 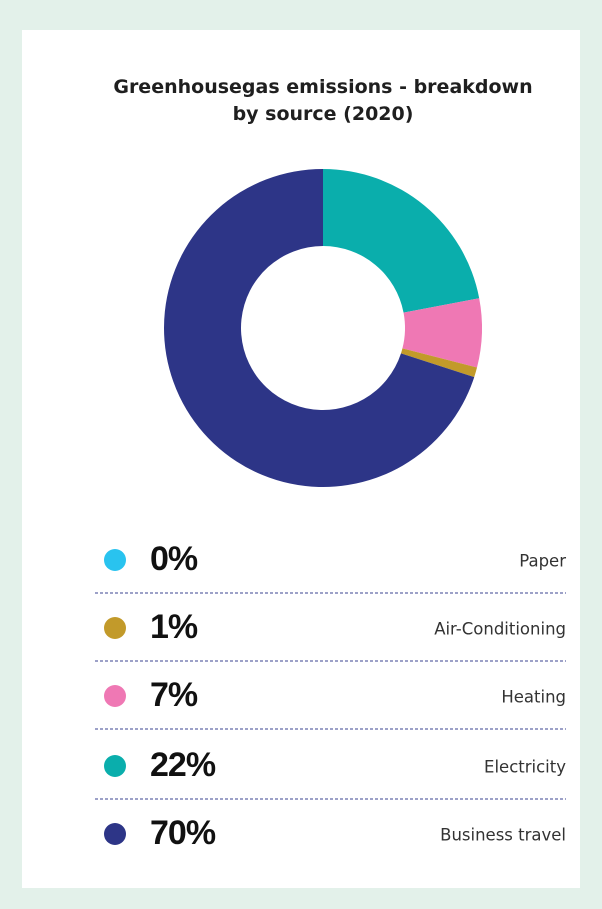 I want to click on value-label: 70%, so click(x=183, y=833).